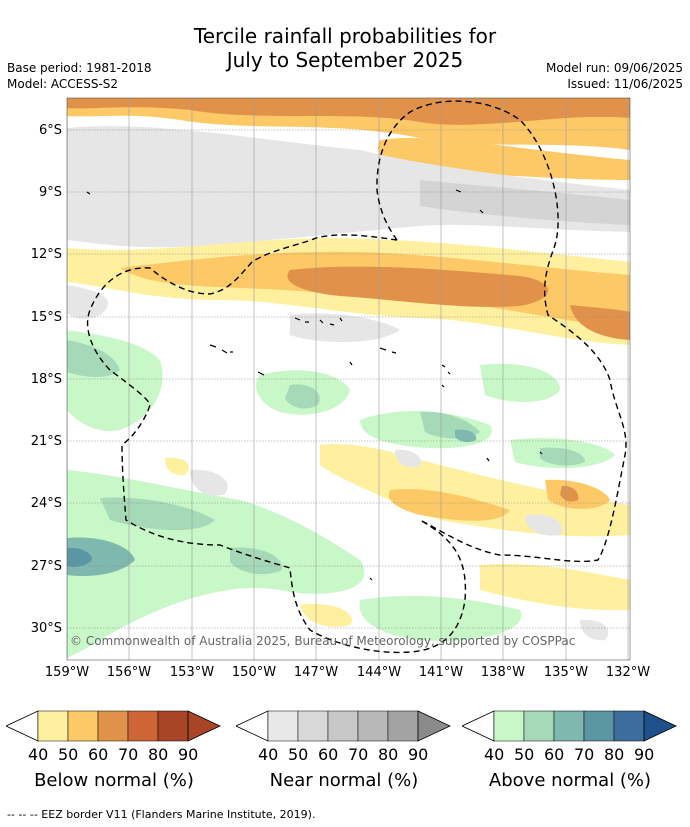 The height and width of the screenshot is (827, 690). Describe the element at coordinates (625, 84) in the screenshot. I see `issued-date: Issued: 11/06/2025` at that location.